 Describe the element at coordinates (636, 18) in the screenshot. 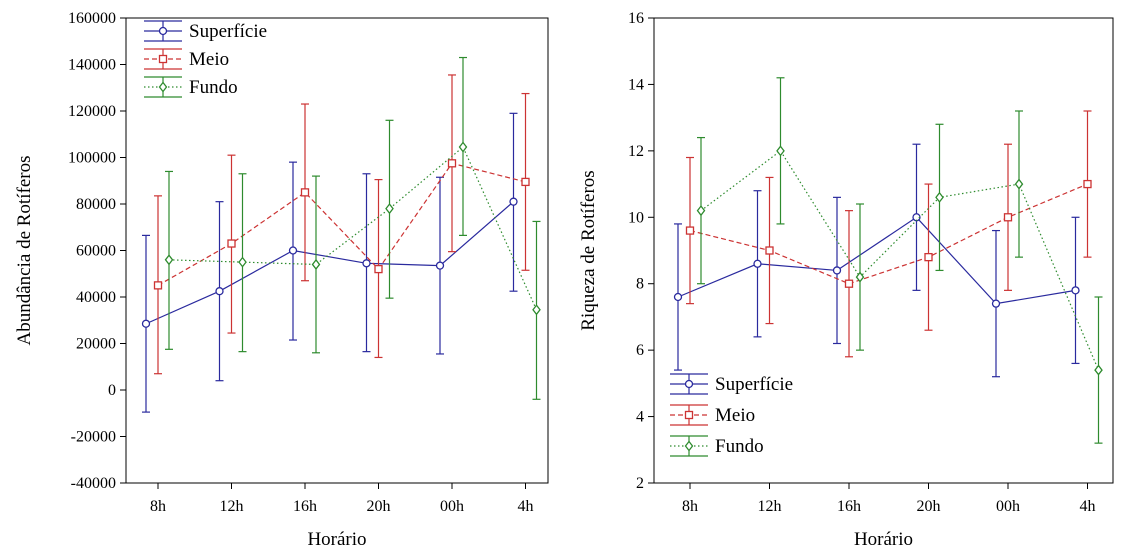

I see `y-tick-label: 16` at that location.